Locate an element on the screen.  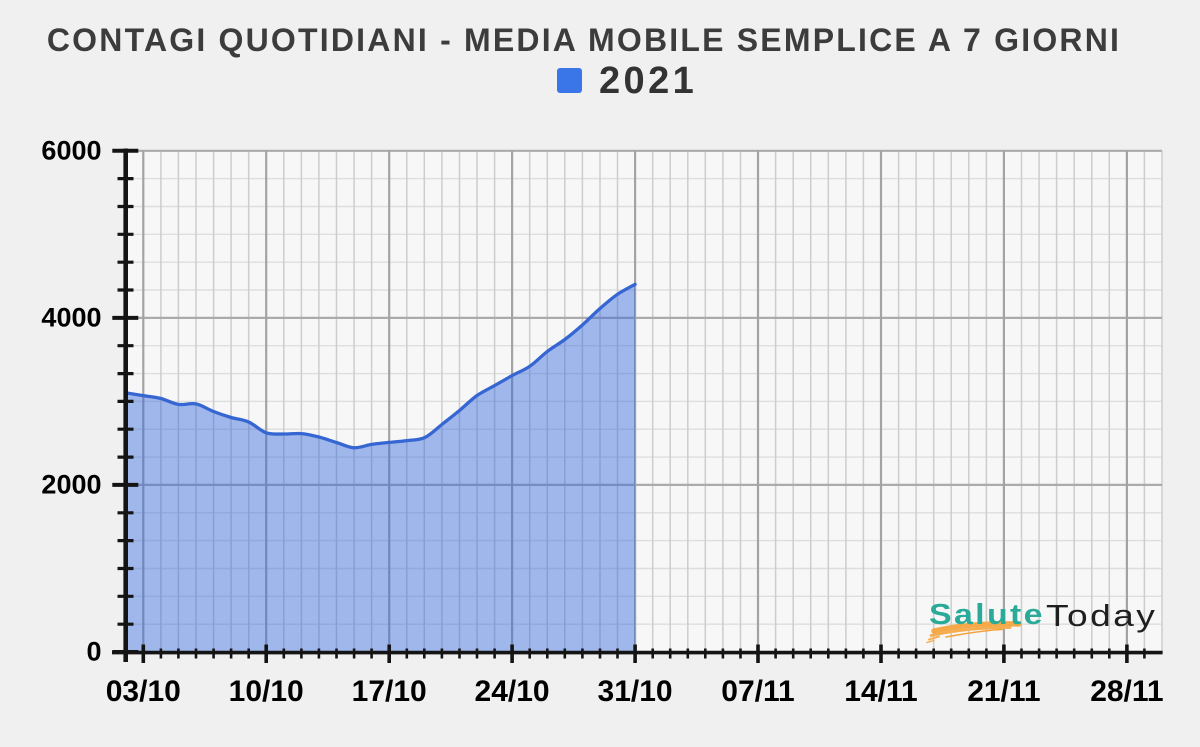
svg-text: 03/10 is located at coordinates (143, 691).